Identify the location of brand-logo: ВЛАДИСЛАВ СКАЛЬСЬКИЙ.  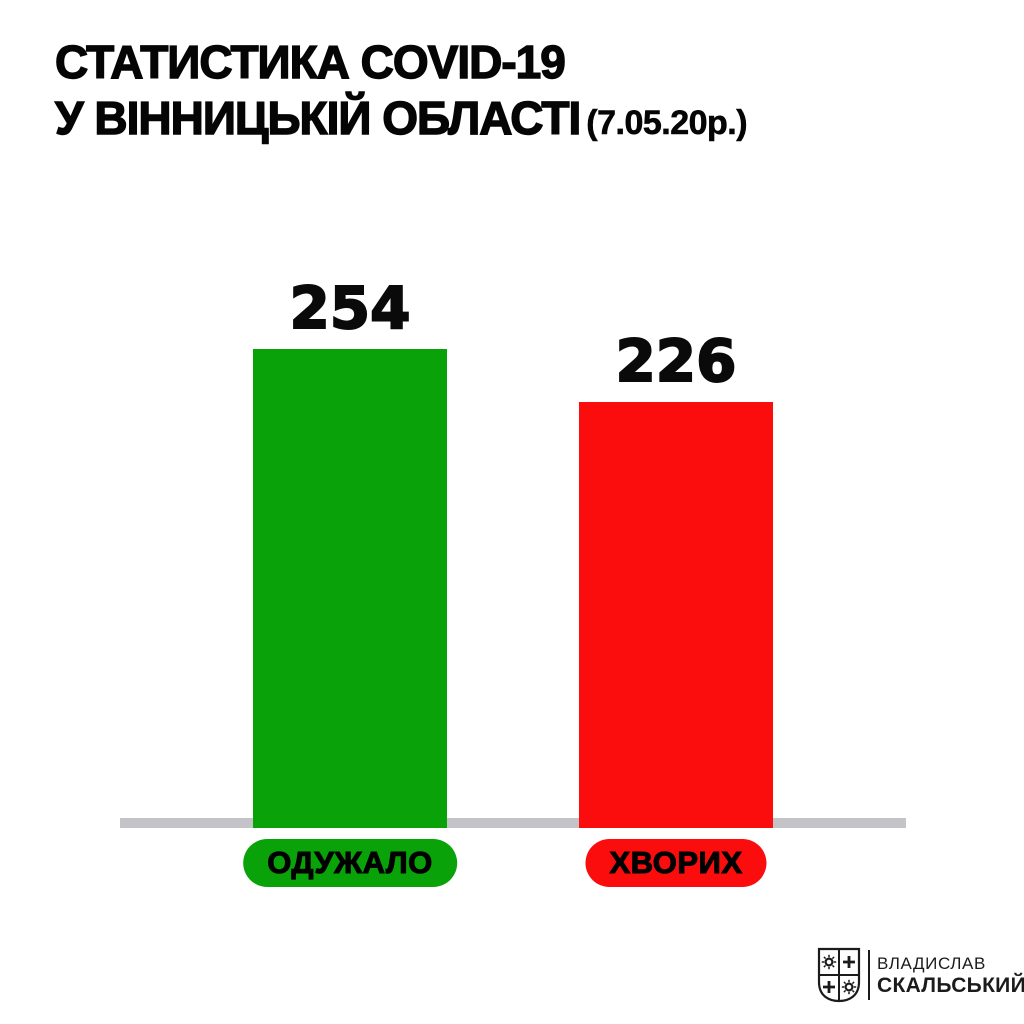
(920, 975).